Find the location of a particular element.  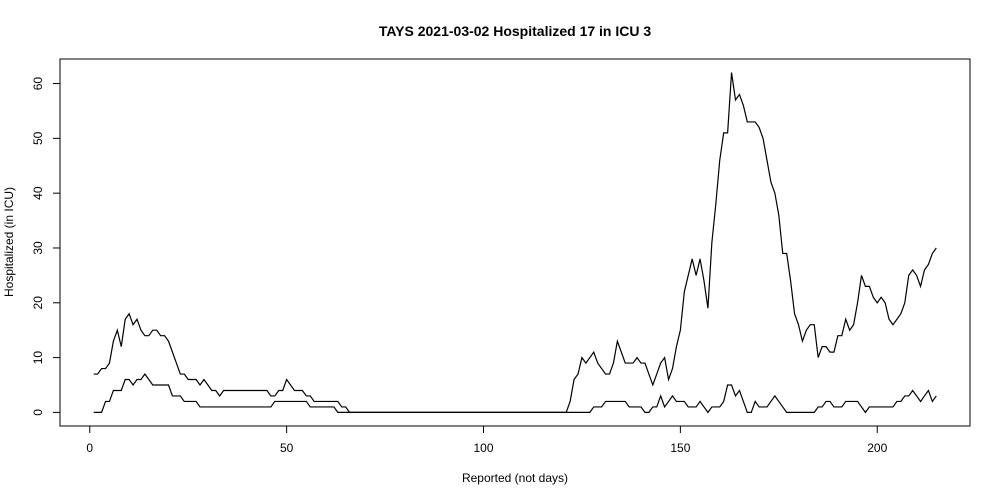

y-tick-label: 60 is located at coordinates (38, 84).